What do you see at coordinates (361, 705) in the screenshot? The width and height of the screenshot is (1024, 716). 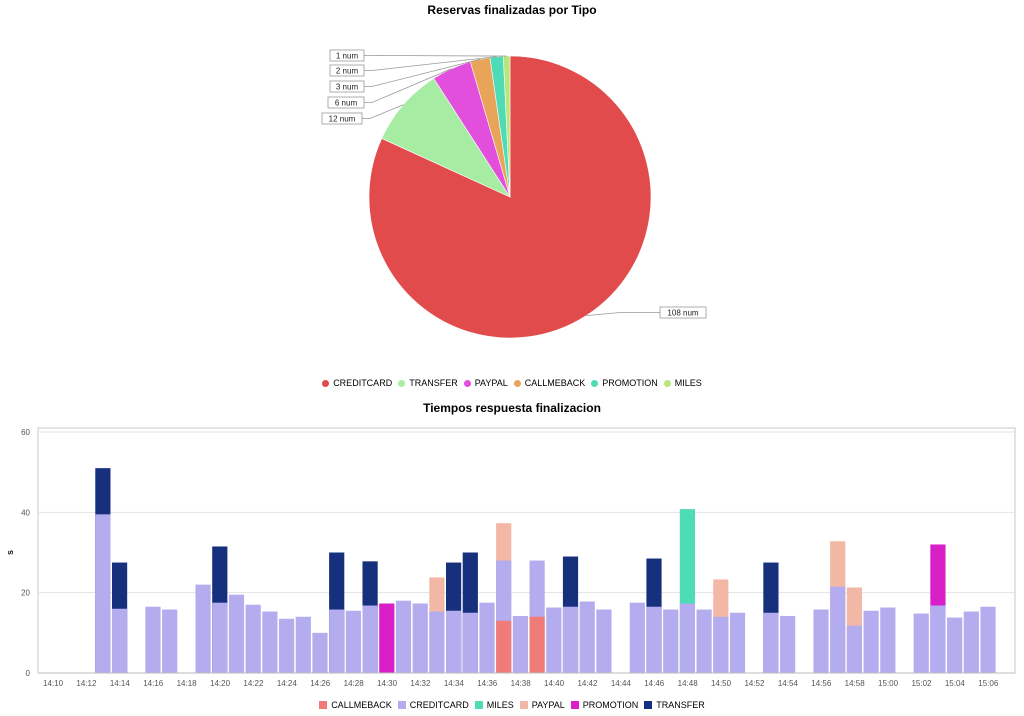 I see `legend-label: CALLMEBACK` at bounding box center [361, 705].